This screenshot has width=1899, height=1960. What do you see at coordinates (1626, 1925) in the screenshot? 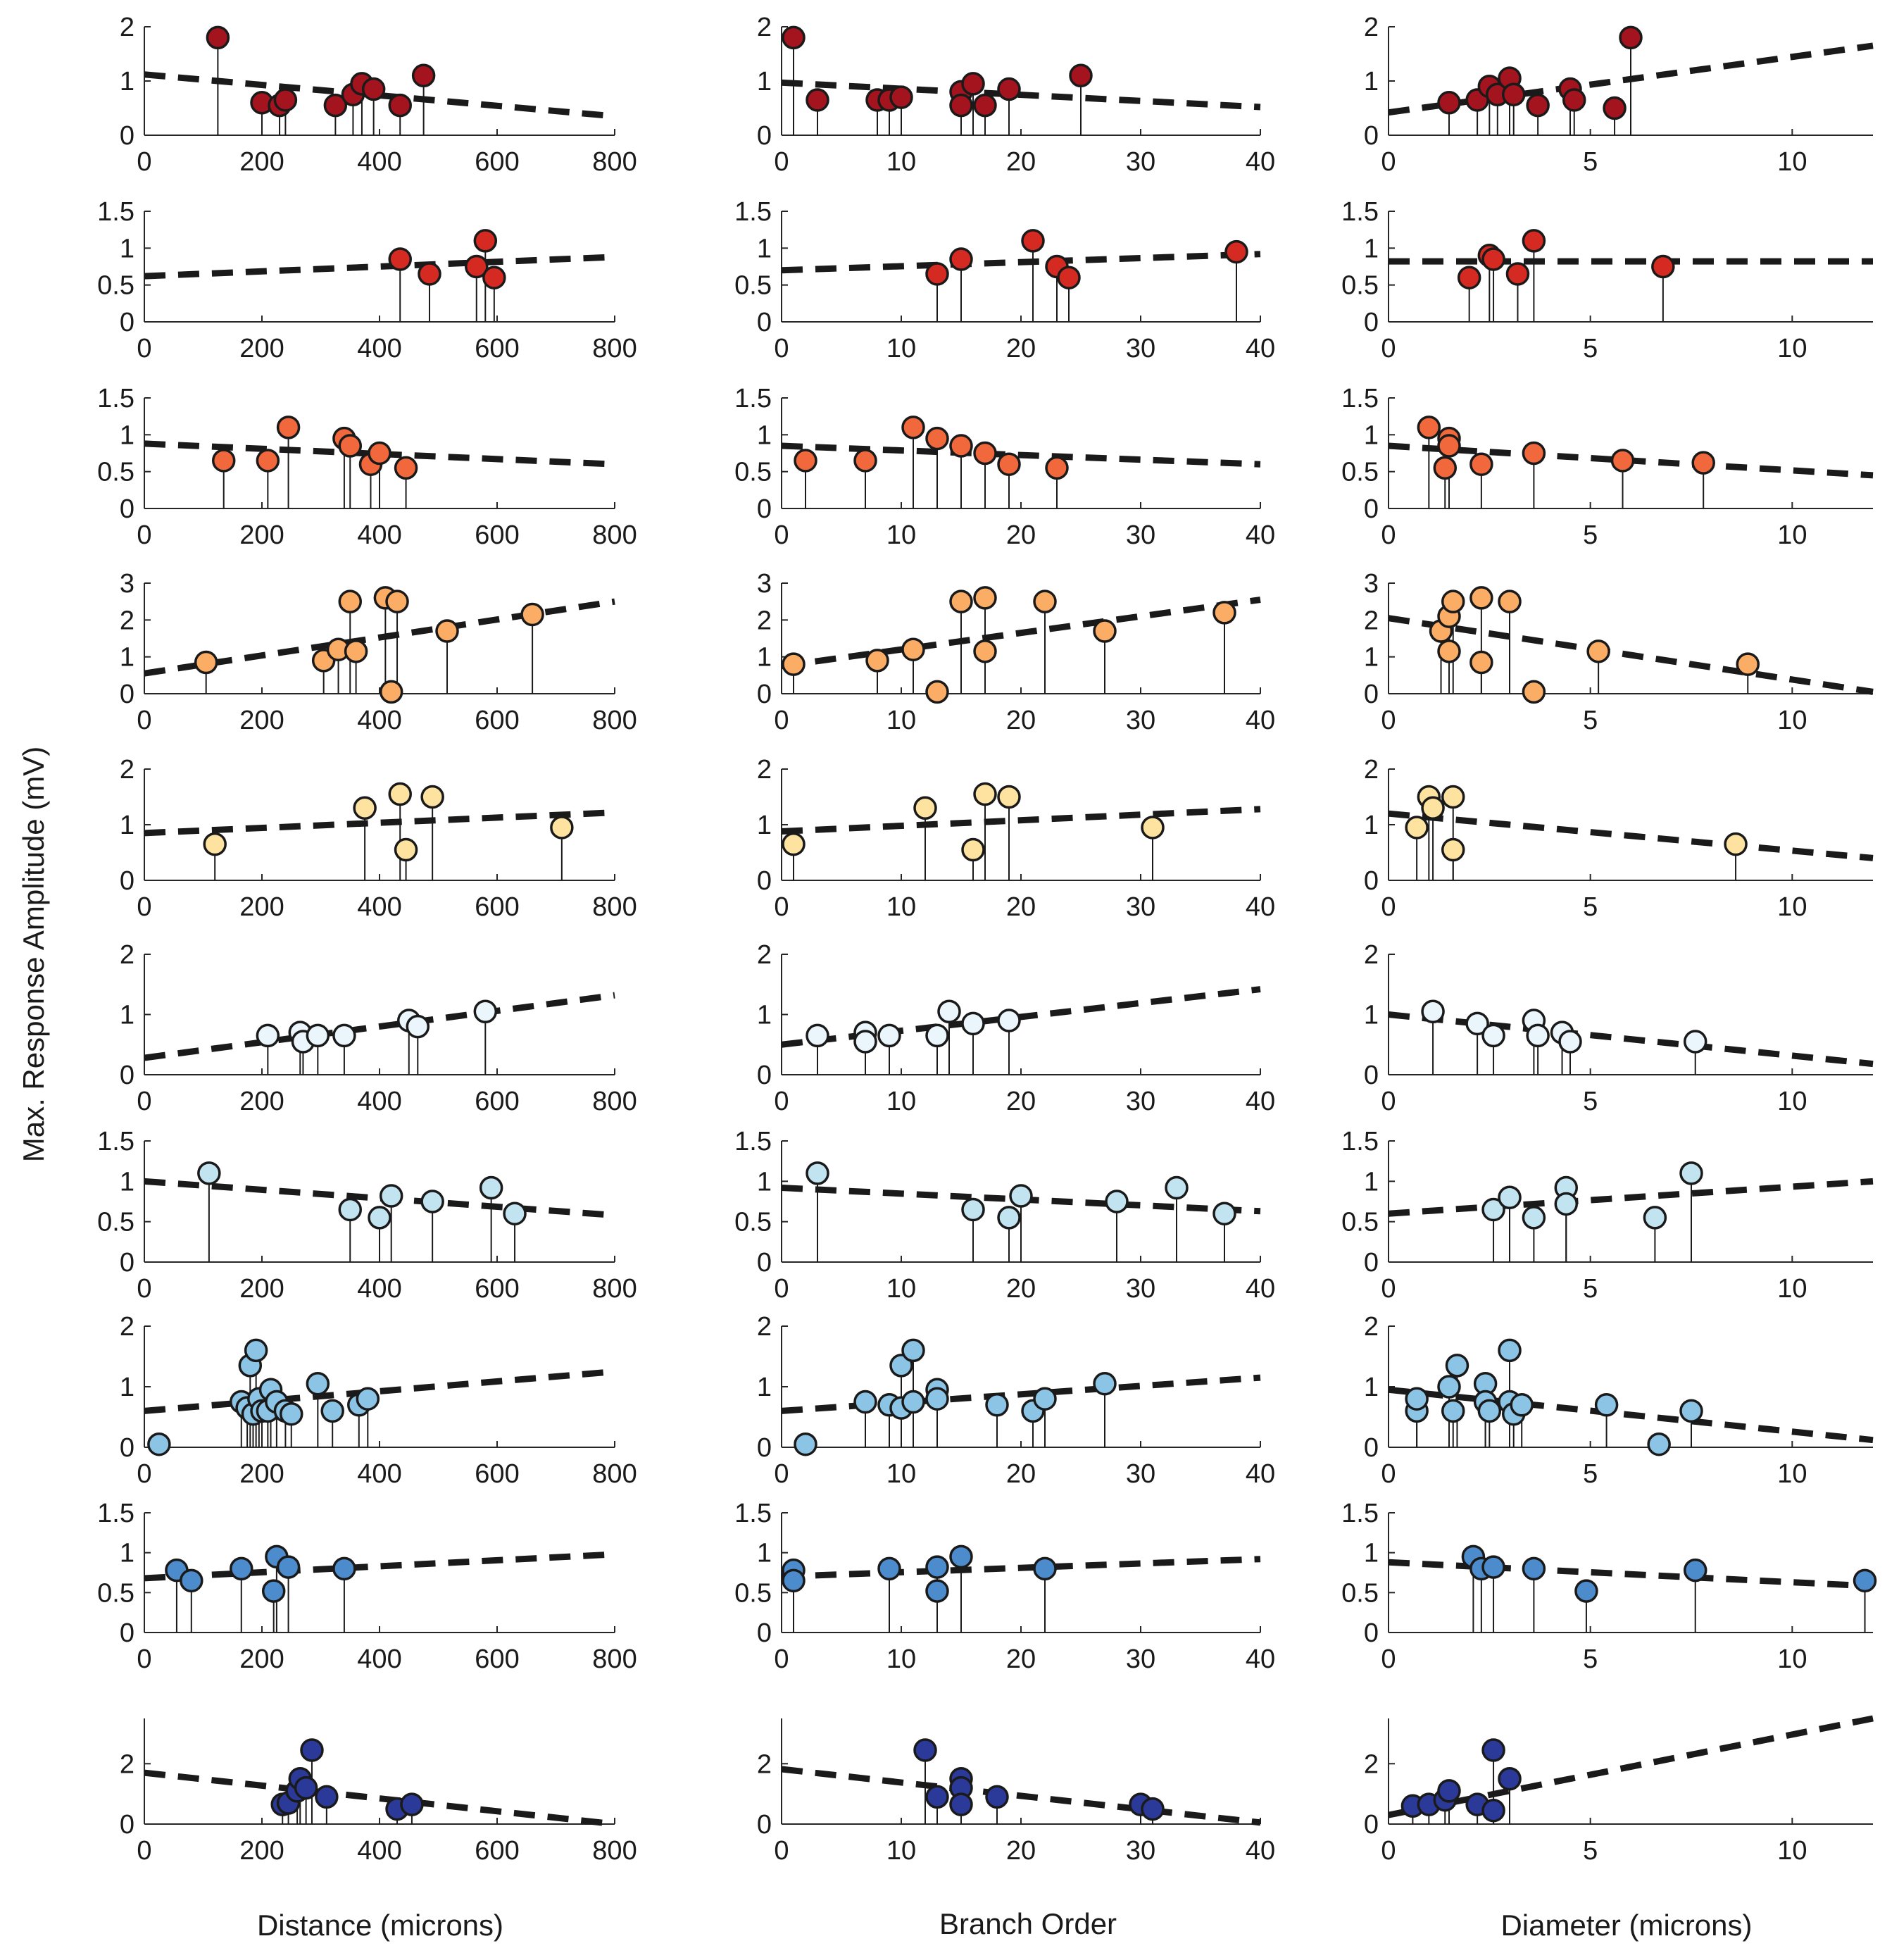
I see `x-axis-title-diameter: Diameter (microns)` at bounding box center [1626, 1925].